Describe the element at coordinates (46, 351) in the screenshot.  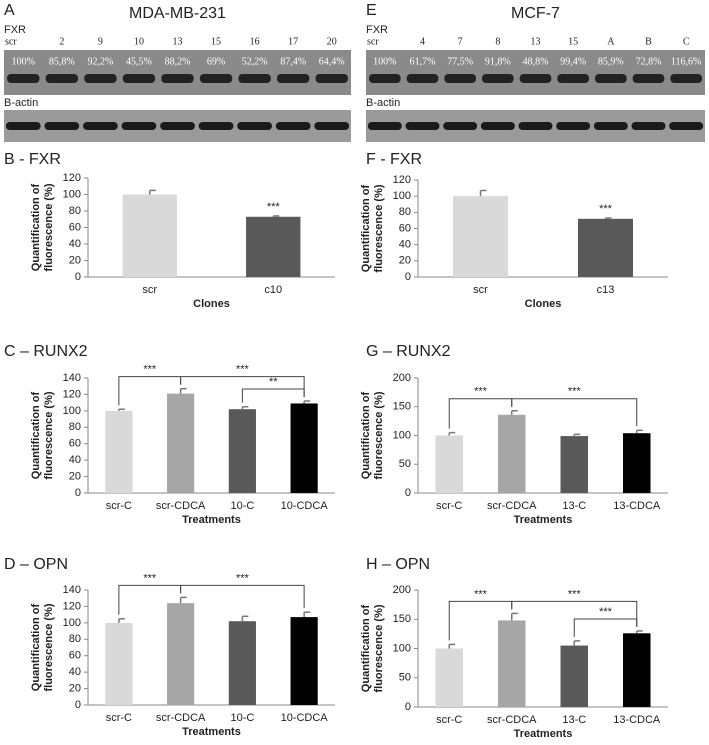
I see `chart-title: C – RUNX2` at that location.